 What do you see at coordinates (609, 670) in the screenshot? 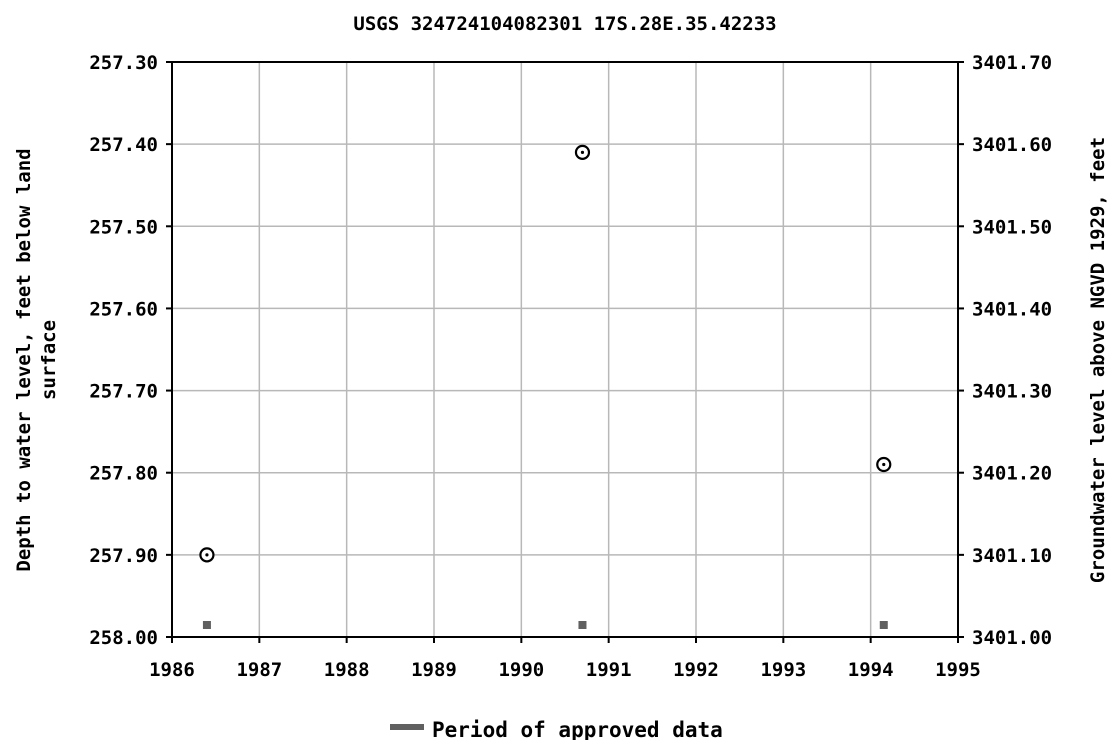
I see `x-tick-label-1991: 1991` at bounding box center [609, 670].